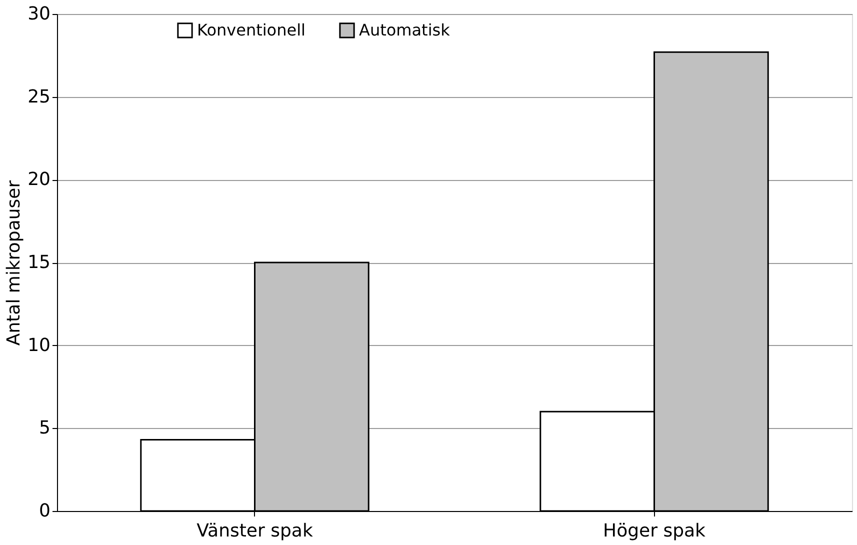 The width and height of the screenshot is (857, 545). I want to click on y-tick-label: 20, so click(39, 179).